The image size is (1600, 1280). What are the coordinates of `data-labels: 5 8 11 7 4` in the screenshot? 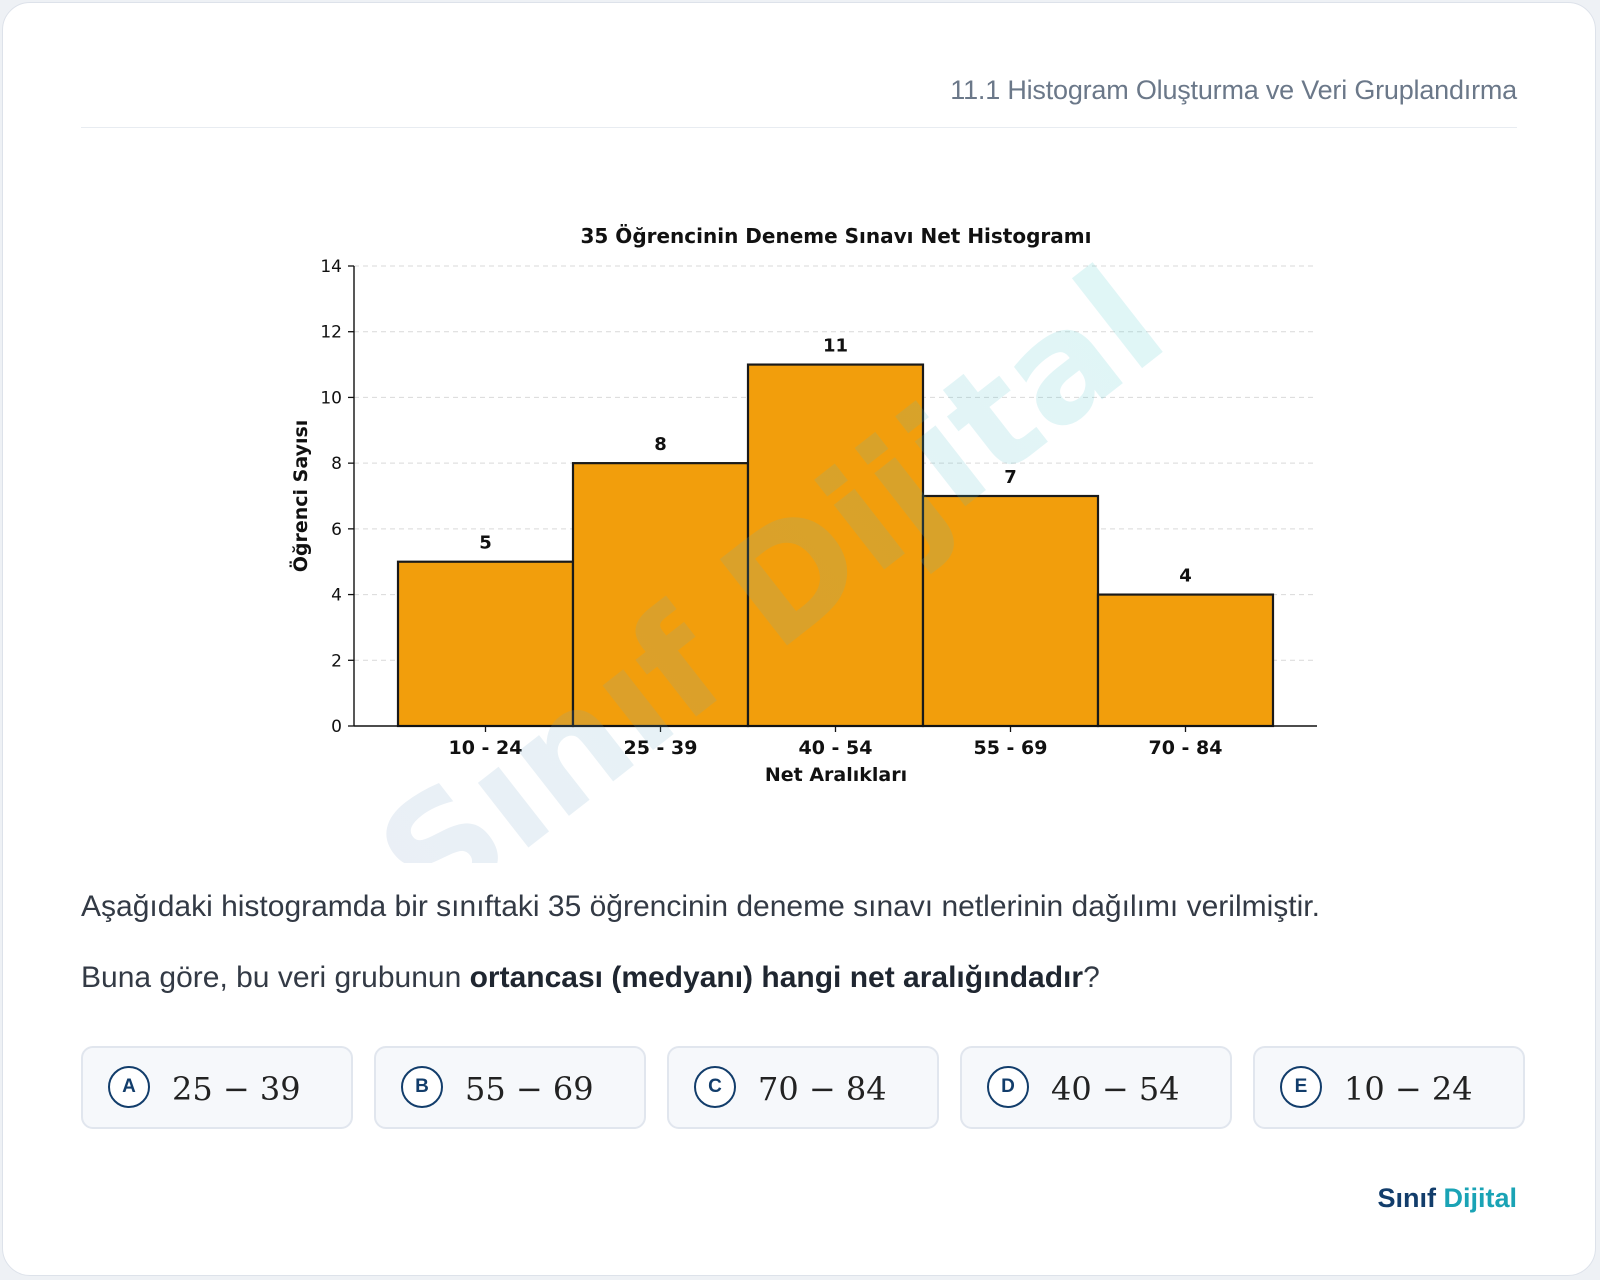 It's located at (835, 461).